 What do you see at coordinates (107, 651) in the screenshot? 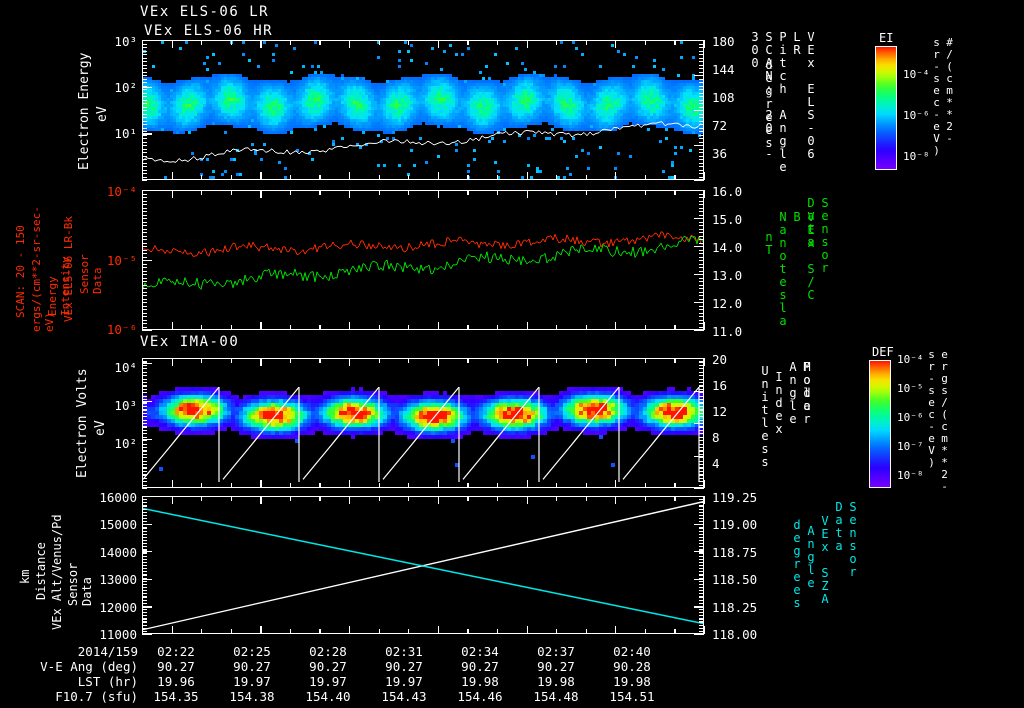
I see `footer-row-label: 2014/159` at bounding box center [107, 651].